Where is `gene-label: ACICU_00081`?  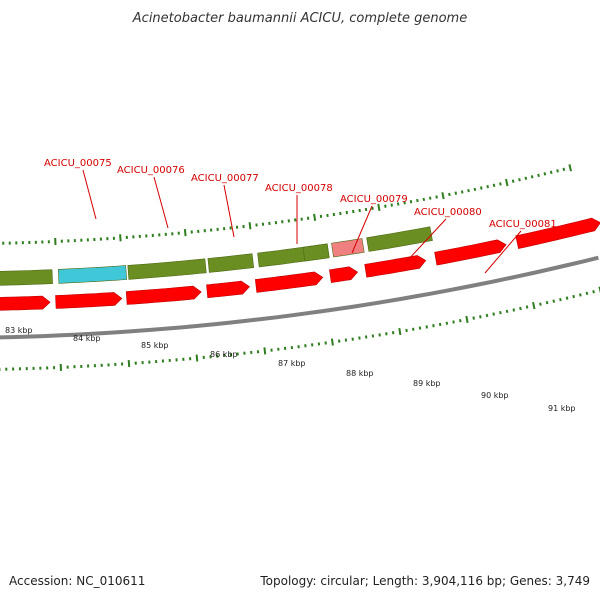 gene-label: ACICU_00081 is located at coordinates (523, 224).